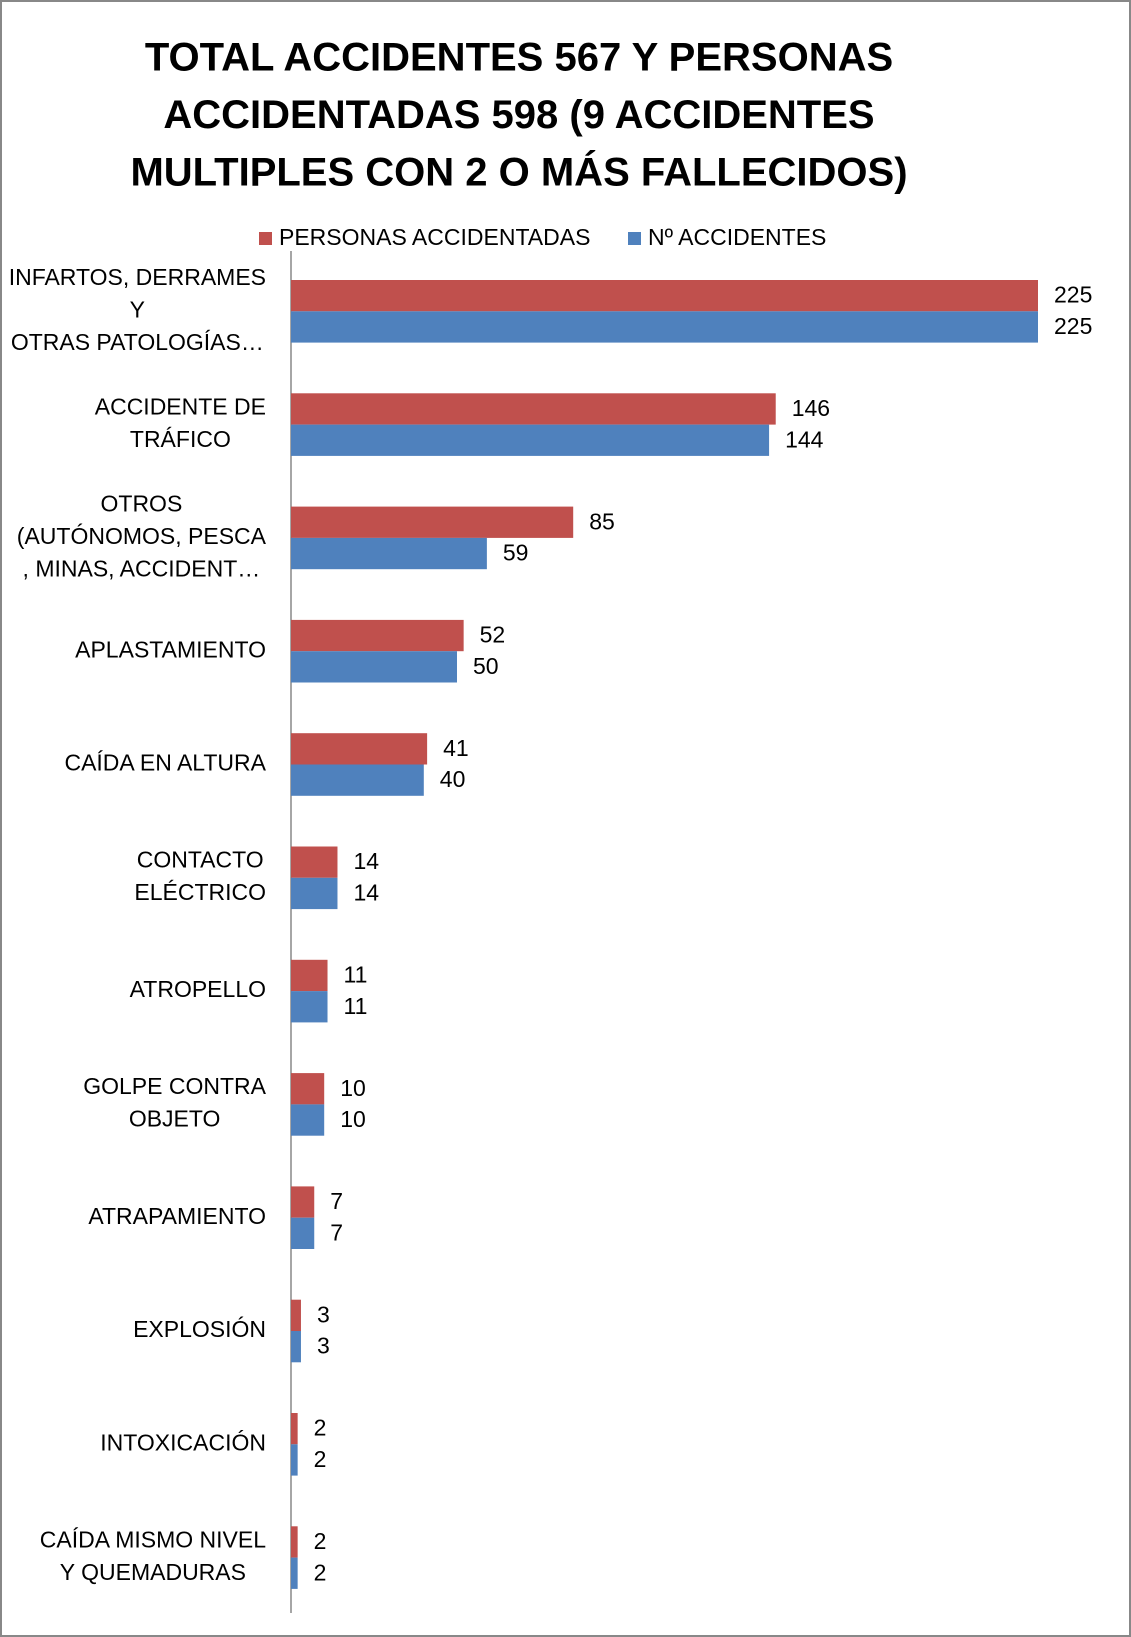 The width and height of the screenshot is (1131, 1637). What do you see at coordinates (142, 536) in the screenshot?
I see `category-label: (AUTÓNOMOS, PESCA` at bounding box center [142, 536].